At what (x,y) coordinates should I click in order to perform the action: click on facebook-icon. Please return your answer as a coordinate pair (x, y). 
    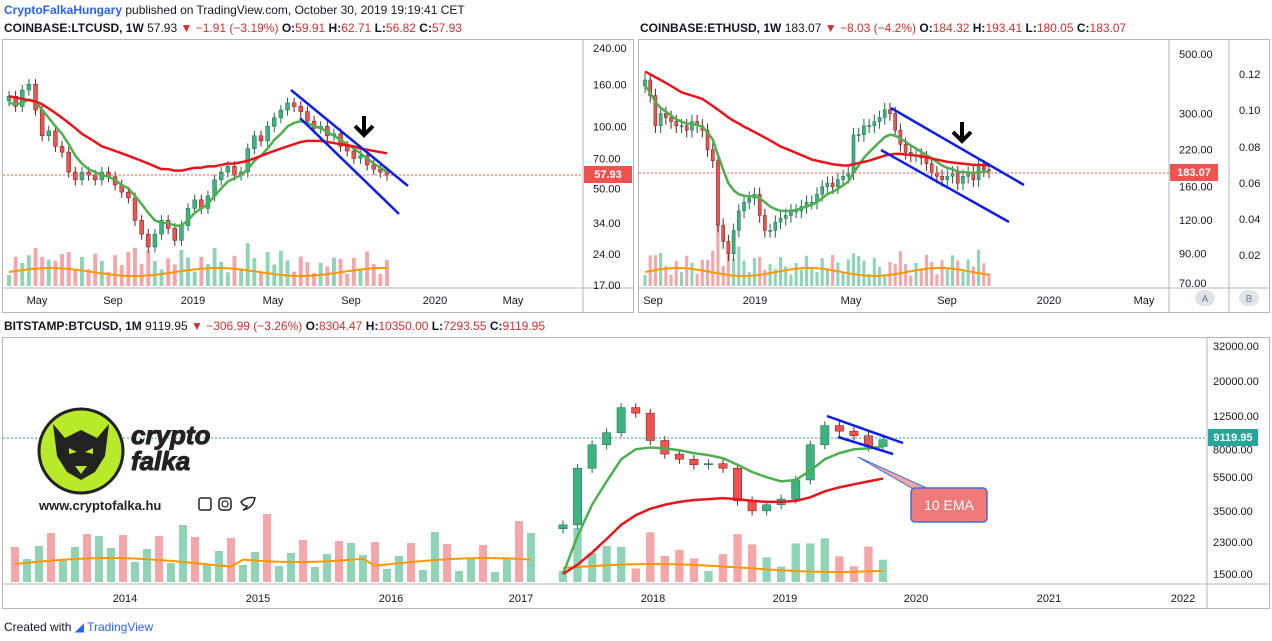
    Looking at the image, I should click on (205, 504).